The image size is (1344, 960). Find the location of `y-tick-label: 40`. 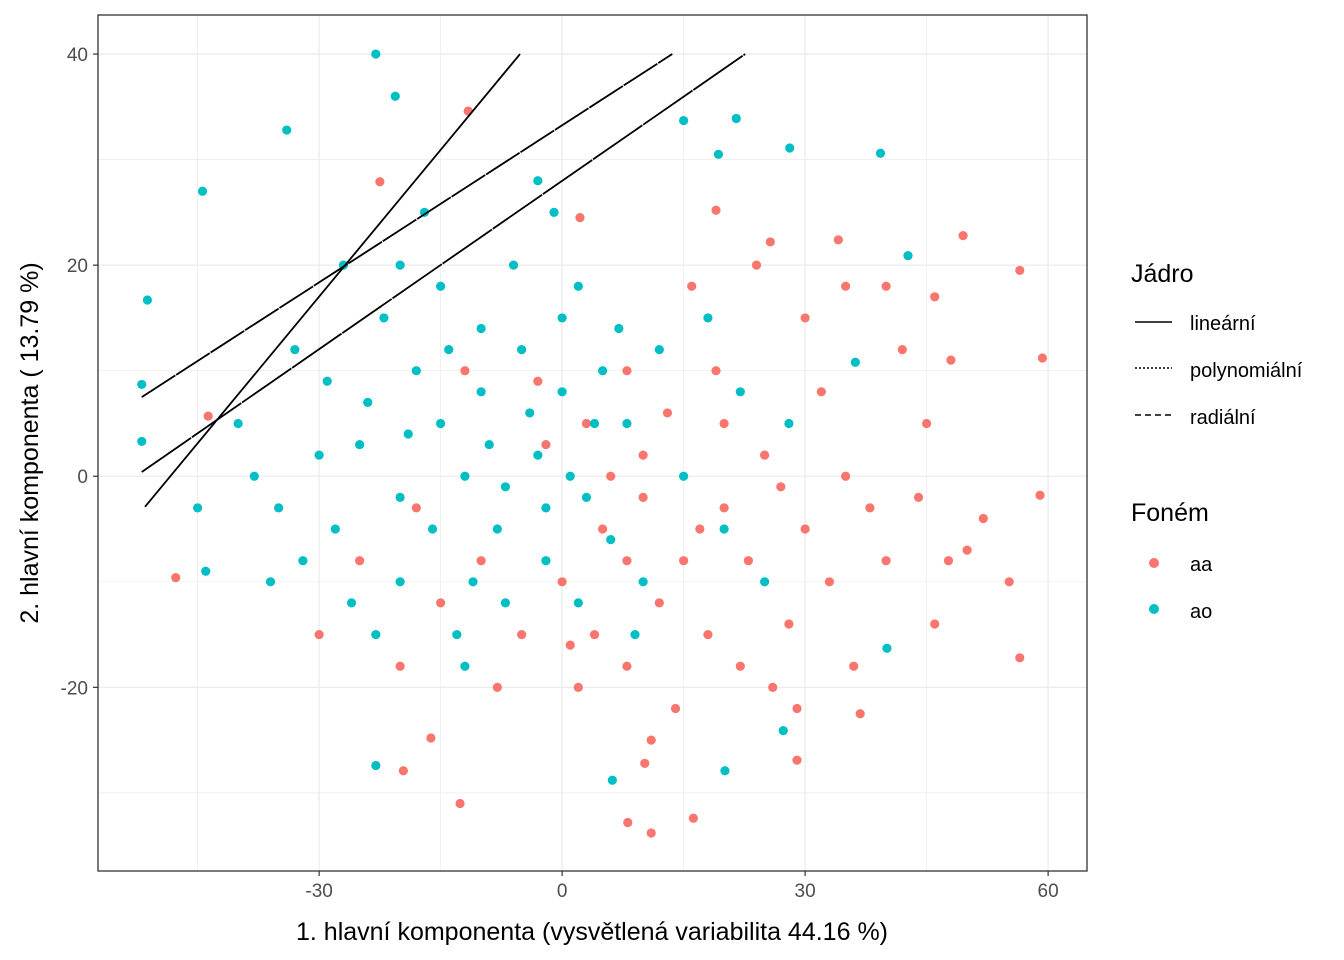

y-tick-label: 40 is located at coordinates (77, 55).